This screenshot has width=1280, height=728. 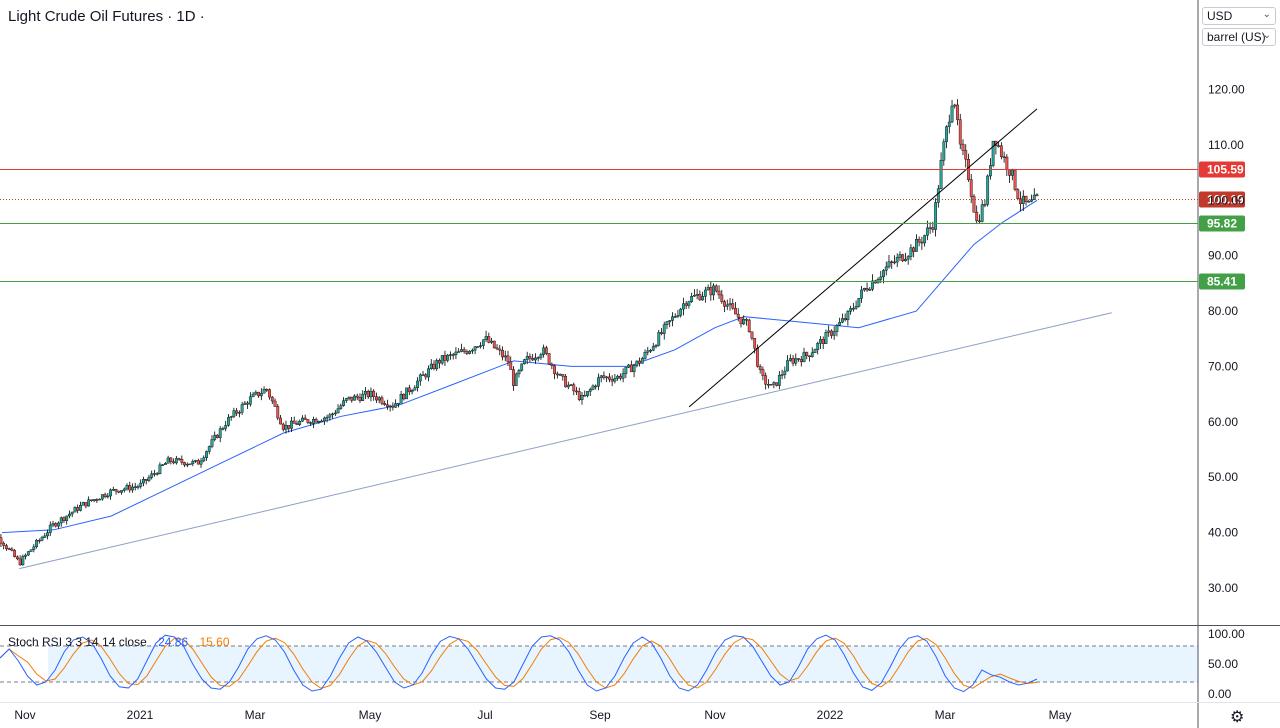 I want to click on currency-select: USD ⌄, so click(x=1239, y=16).